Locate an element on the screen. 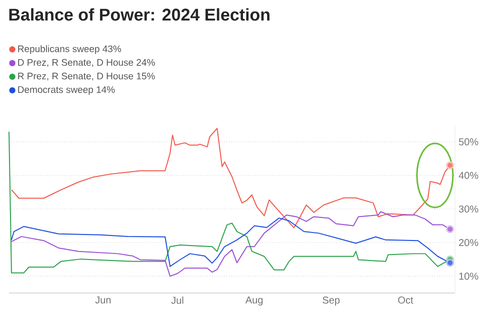  legend-label: Republicans sweep 43% is located at coordinates (70, 49).